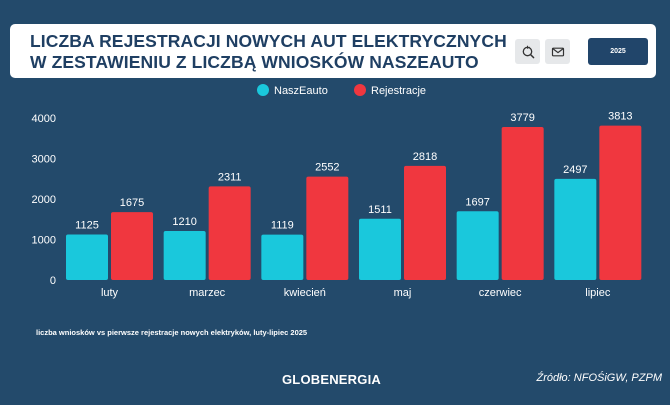 The height and width of the screenshot is (405, 670). What do you see at coordinates (207, 293) in the screenshot?
I see `x-tick-label: marzec` at bounding box center [207, 293].